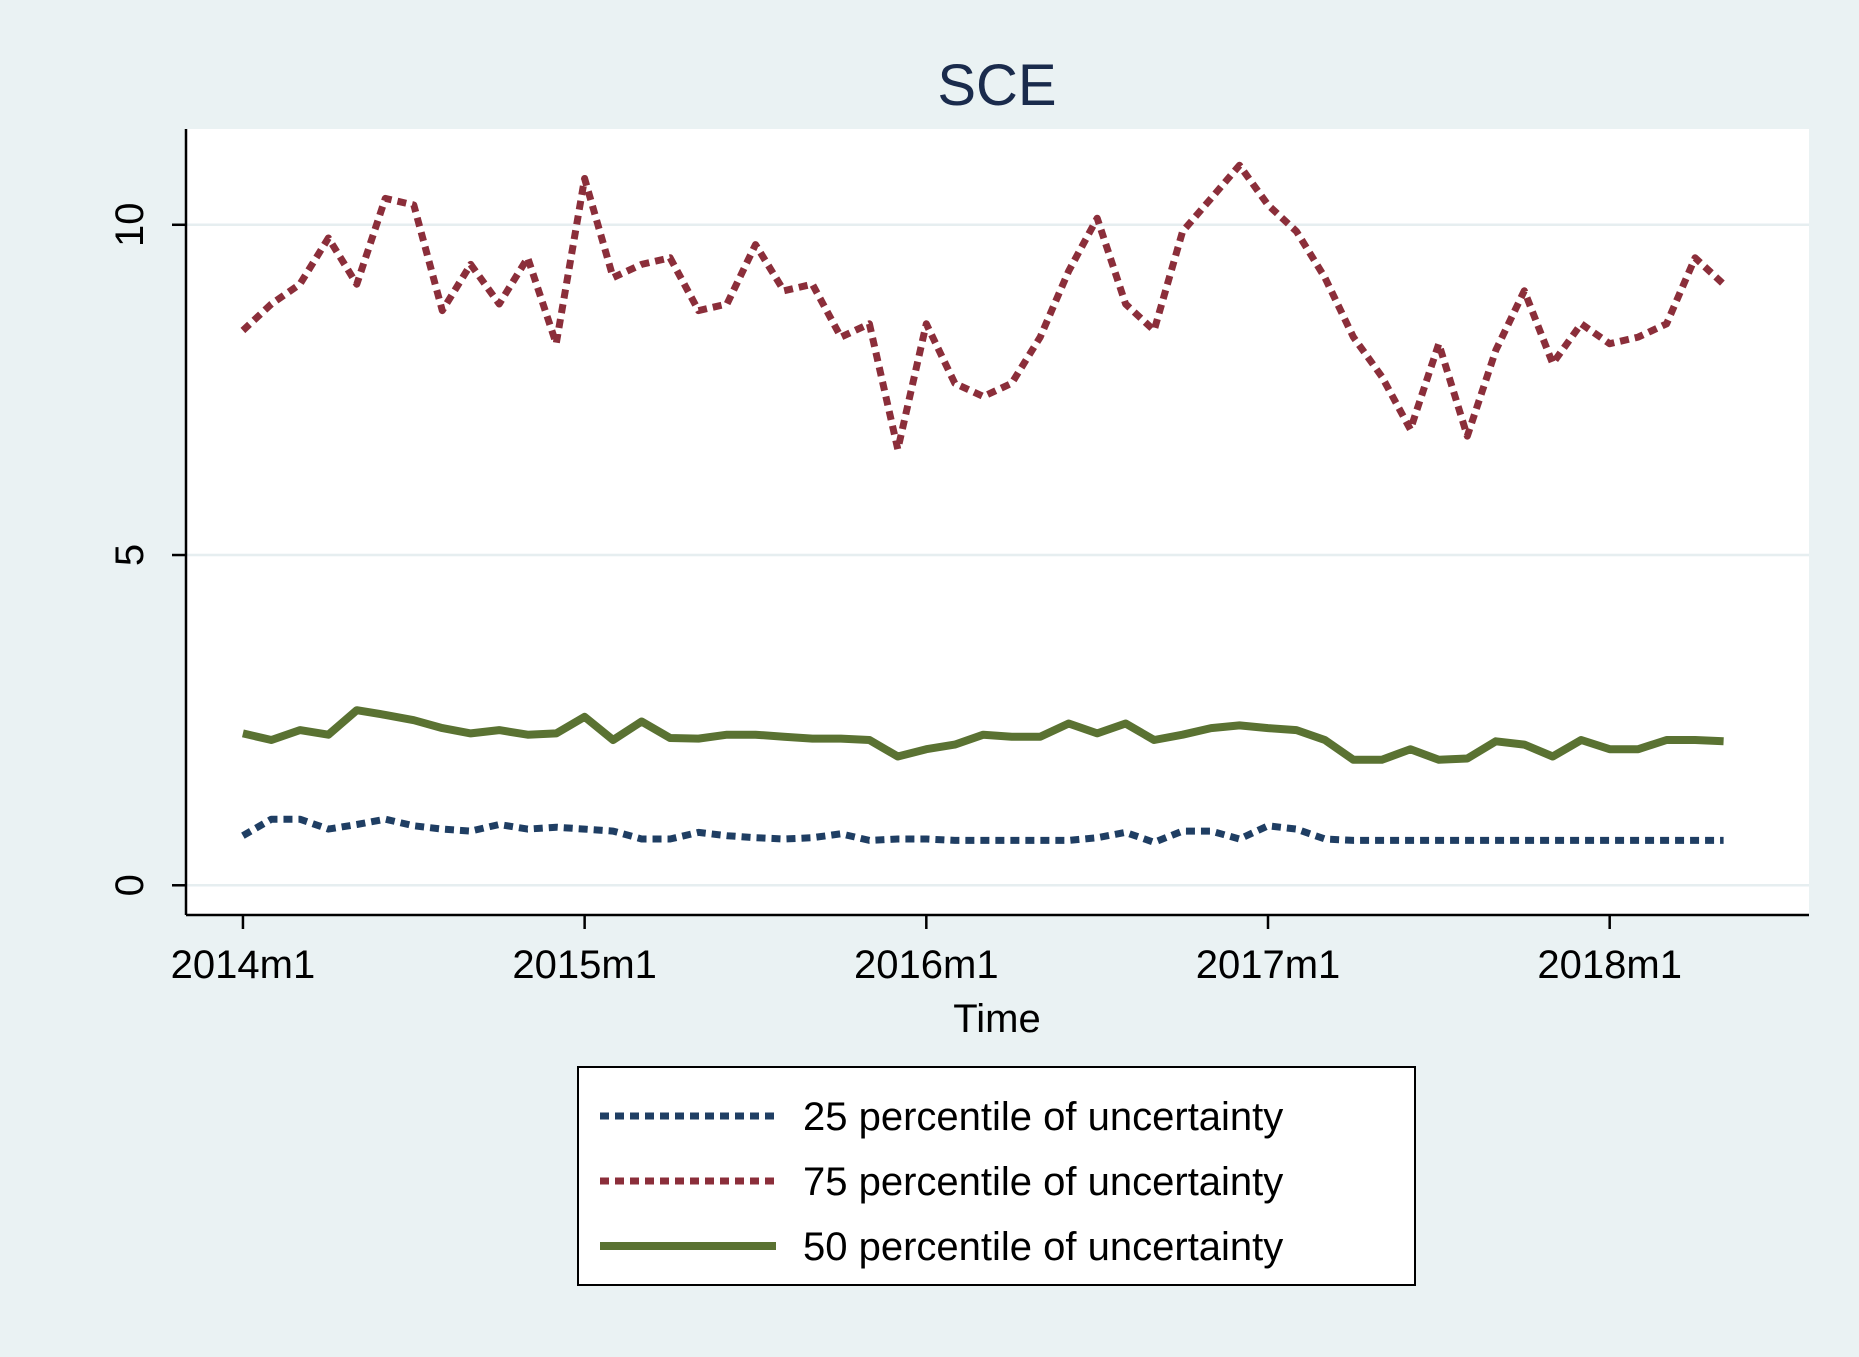 This screenshot has width=1859, height=1357. I want to click on x-tick-label: 2018m1, so click(1609, 965).